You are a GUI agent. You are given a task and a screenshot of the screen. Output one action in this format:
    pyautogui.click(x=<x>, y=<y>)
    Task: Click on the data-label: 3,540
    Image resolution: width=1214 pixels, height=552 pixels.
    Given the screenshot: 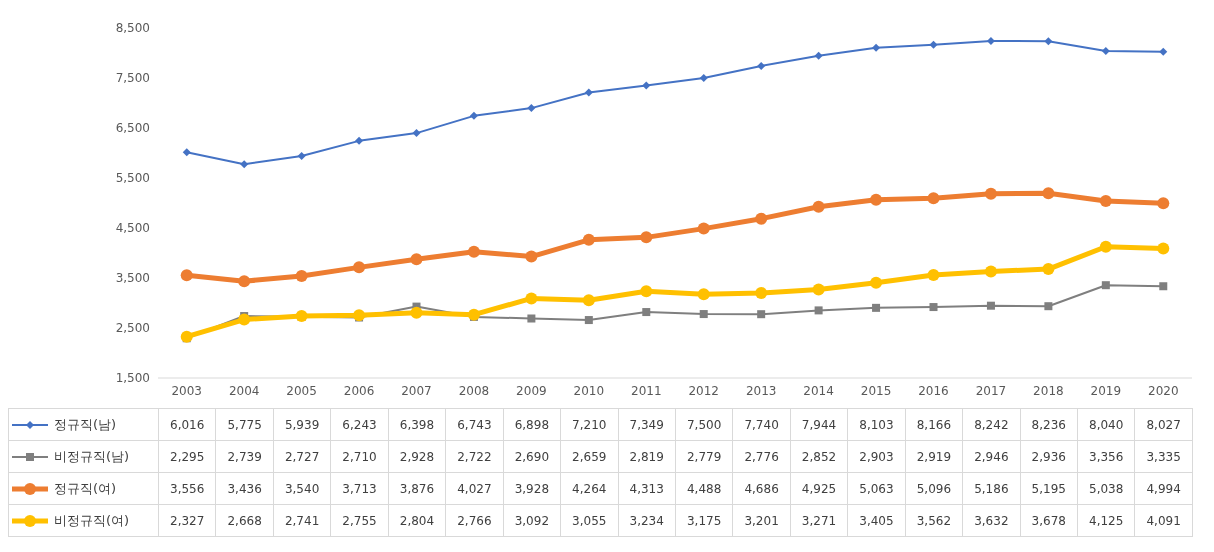 What is the action you would take?
    pyautogui.click(x=302, y=488)
    